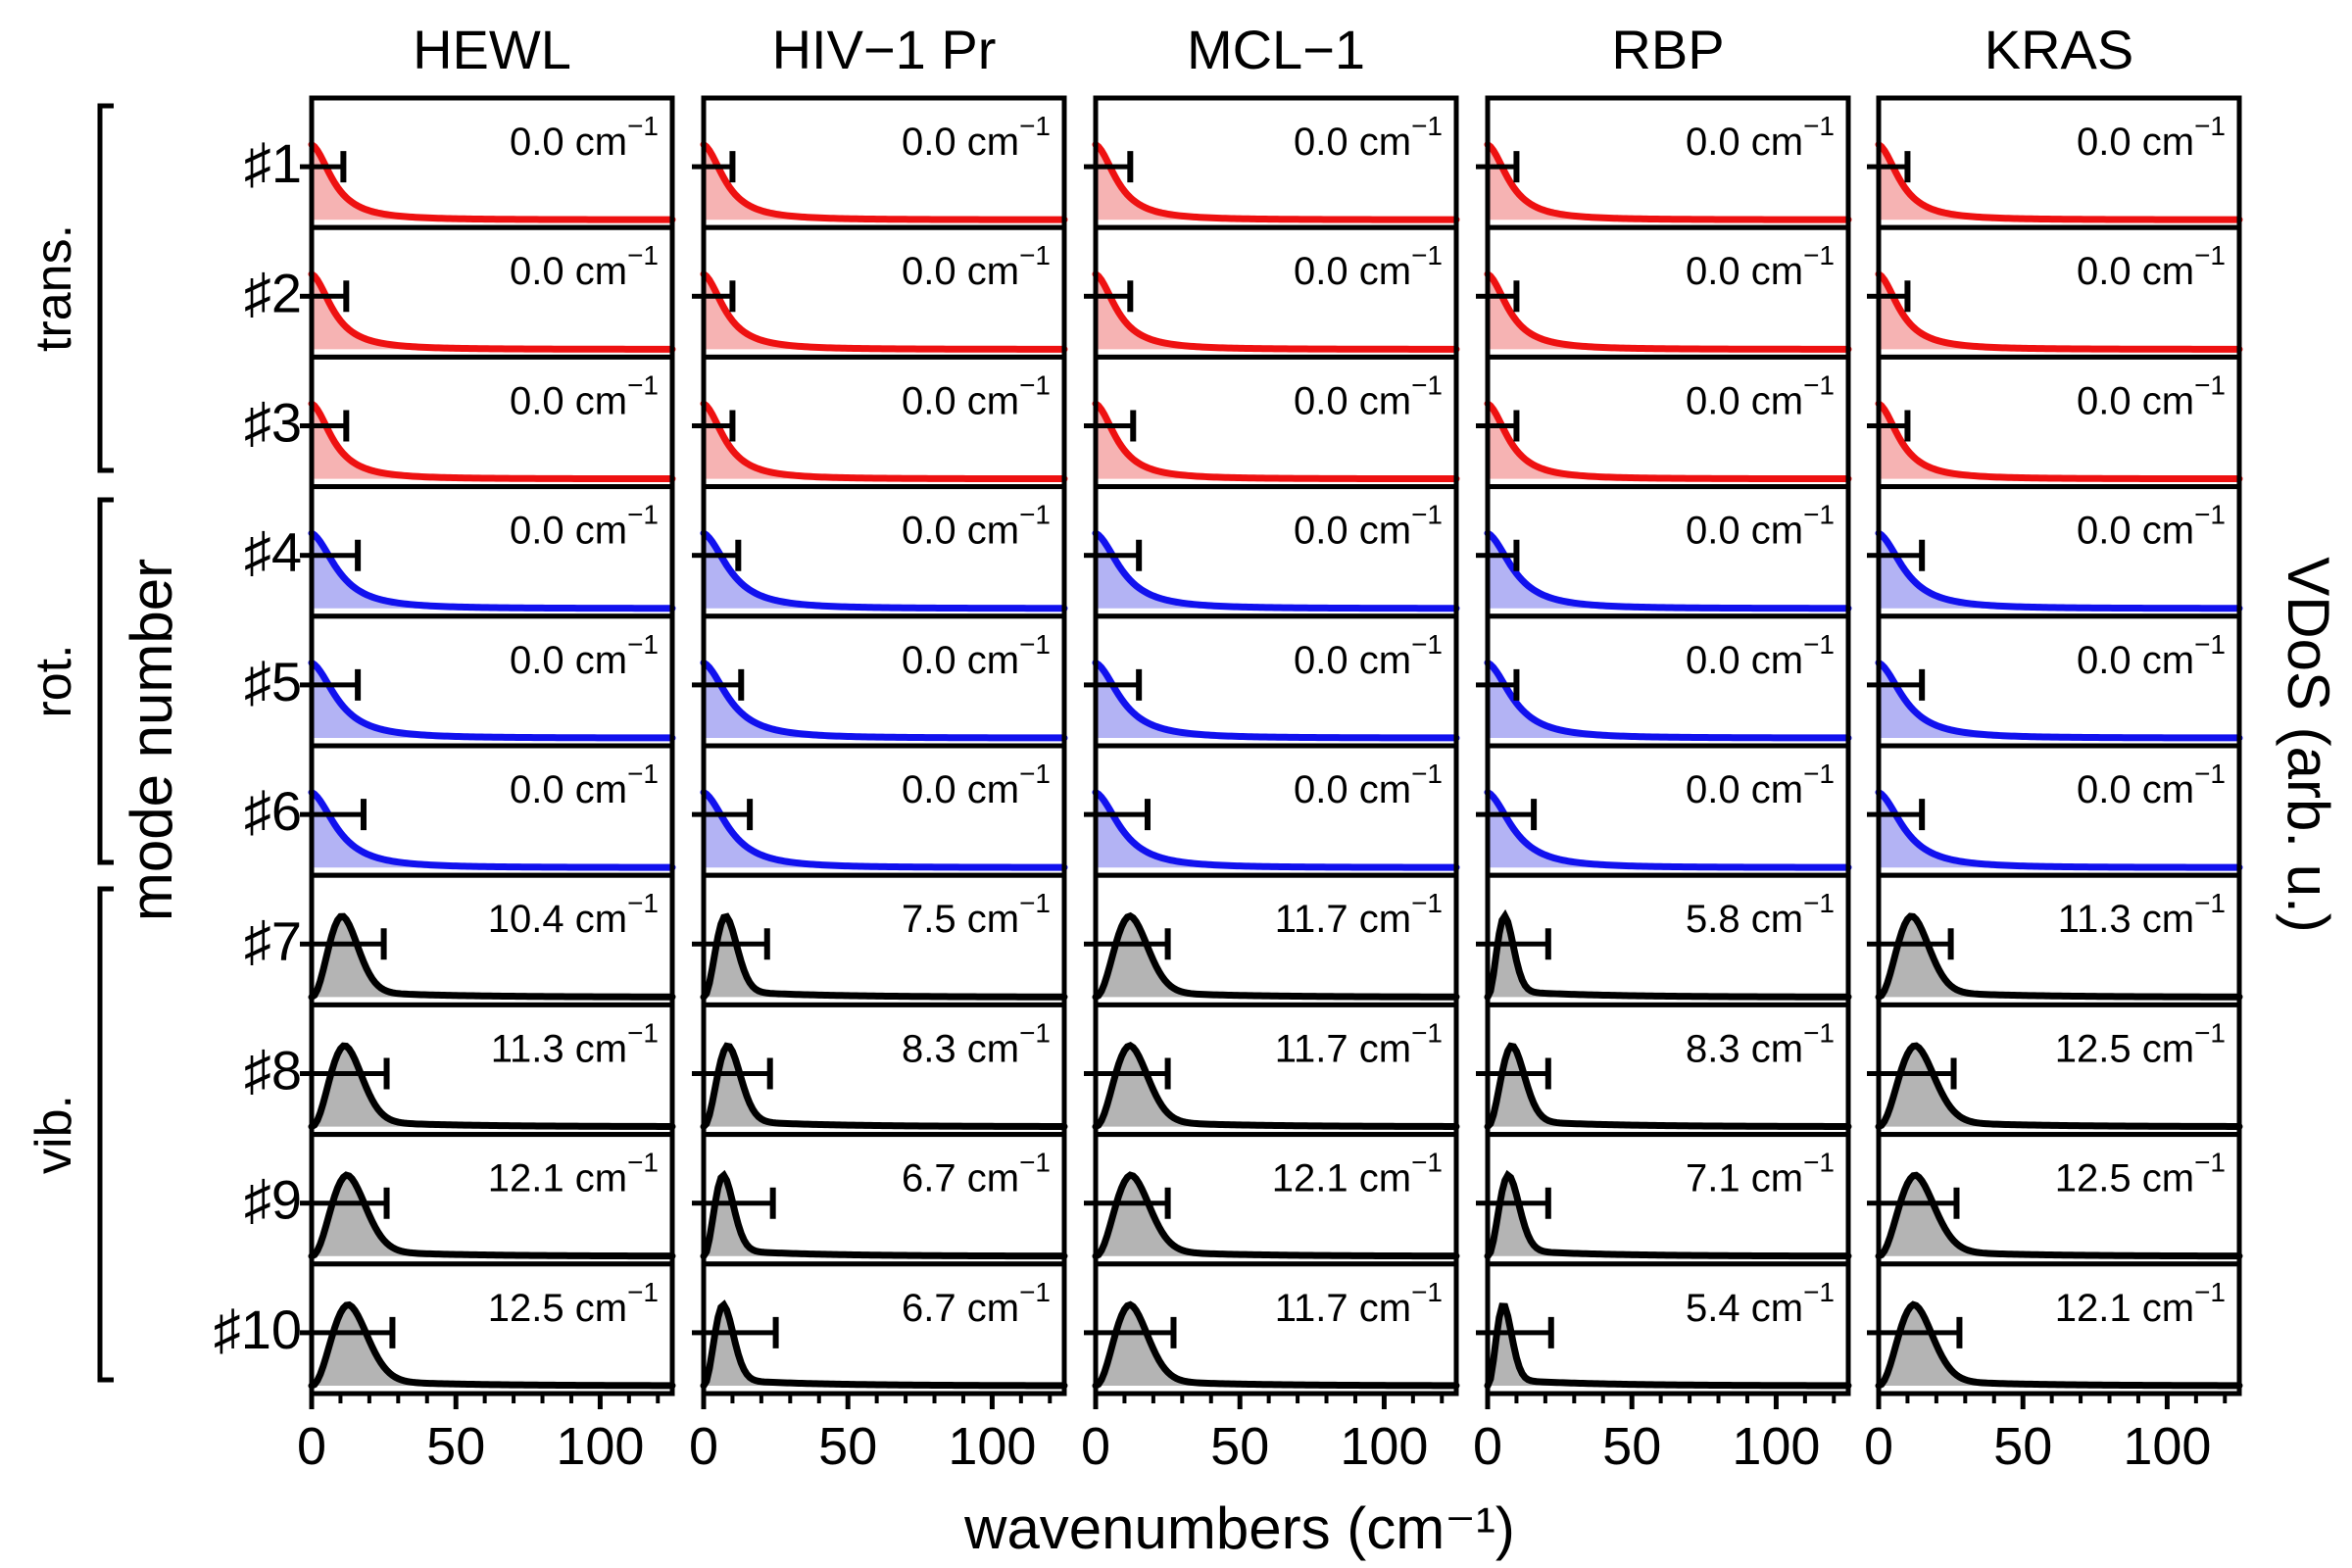  I want to click on group-label: rot., so click(53, 680).